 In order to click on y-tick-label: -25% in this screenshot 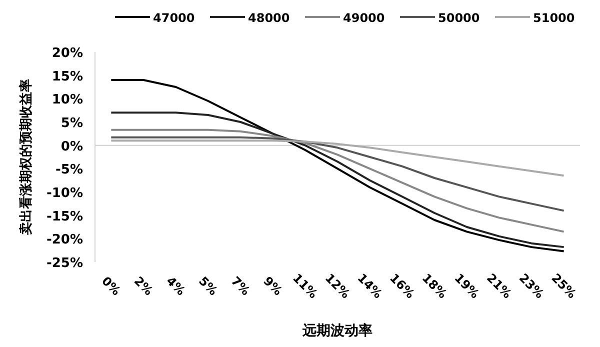, I will do `click(64, 263)`.